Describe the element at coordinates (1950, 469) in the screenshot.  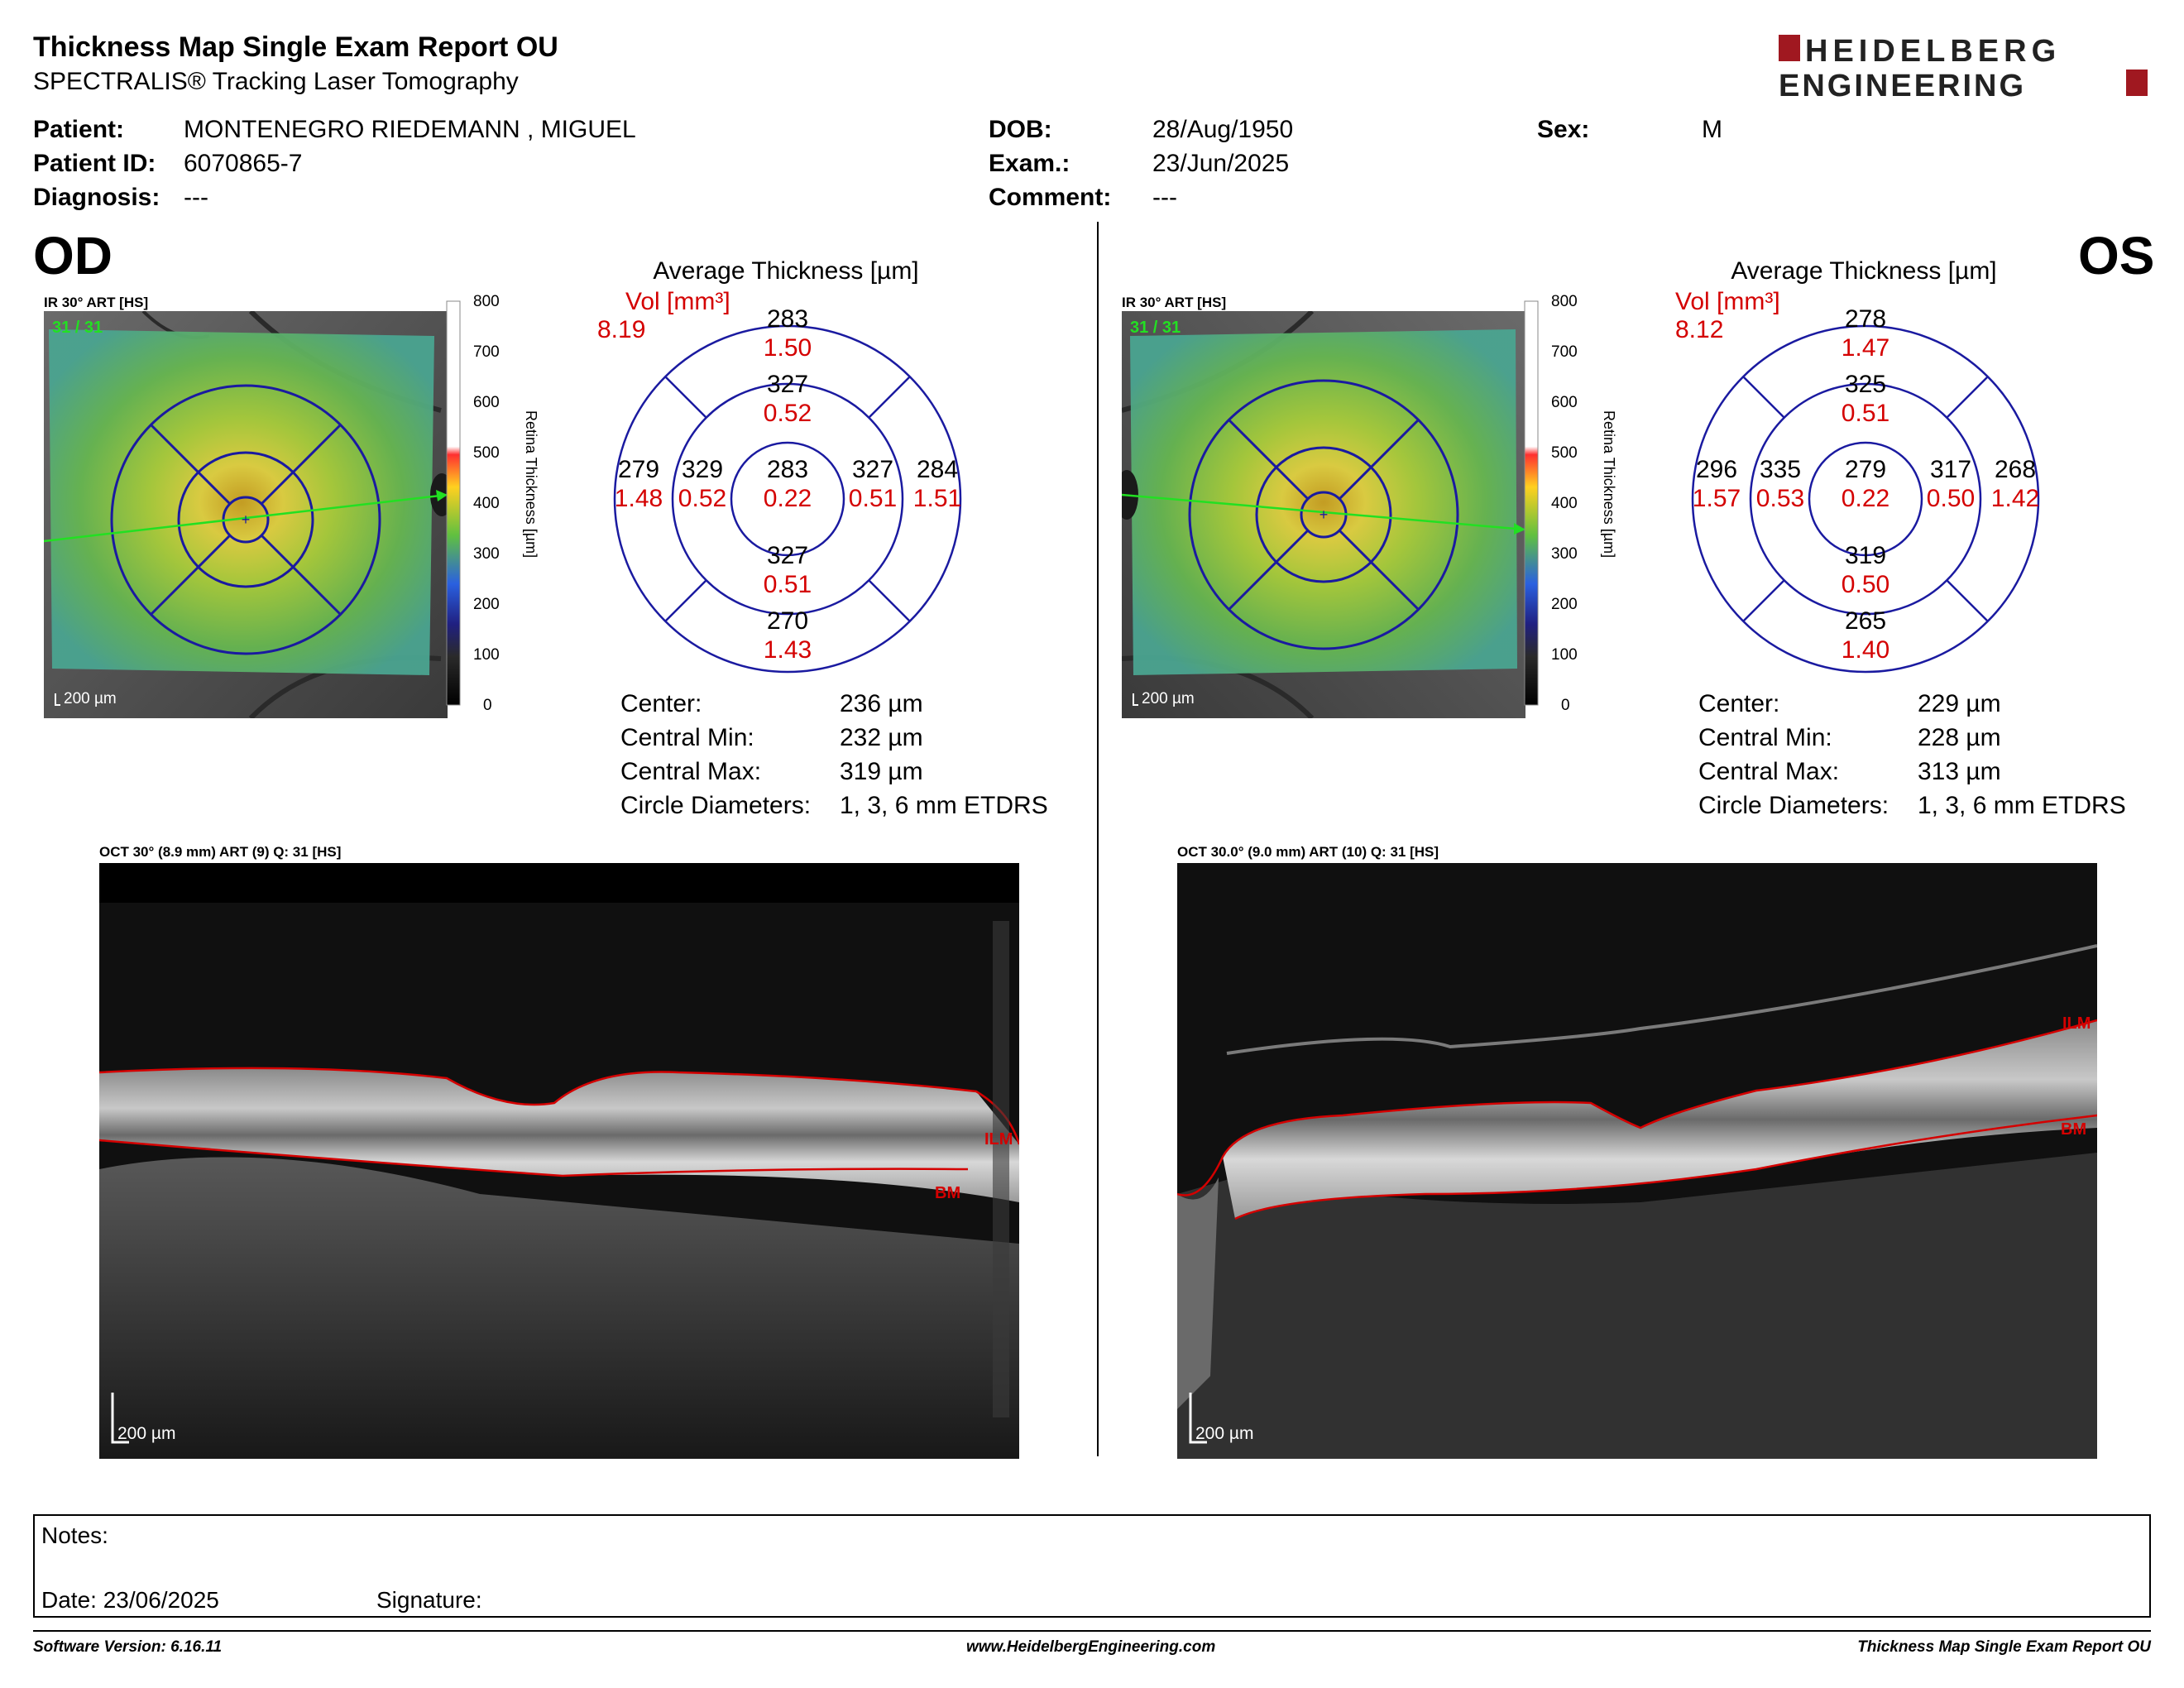
I see `os-inner-right-thickness: 317` at that location.